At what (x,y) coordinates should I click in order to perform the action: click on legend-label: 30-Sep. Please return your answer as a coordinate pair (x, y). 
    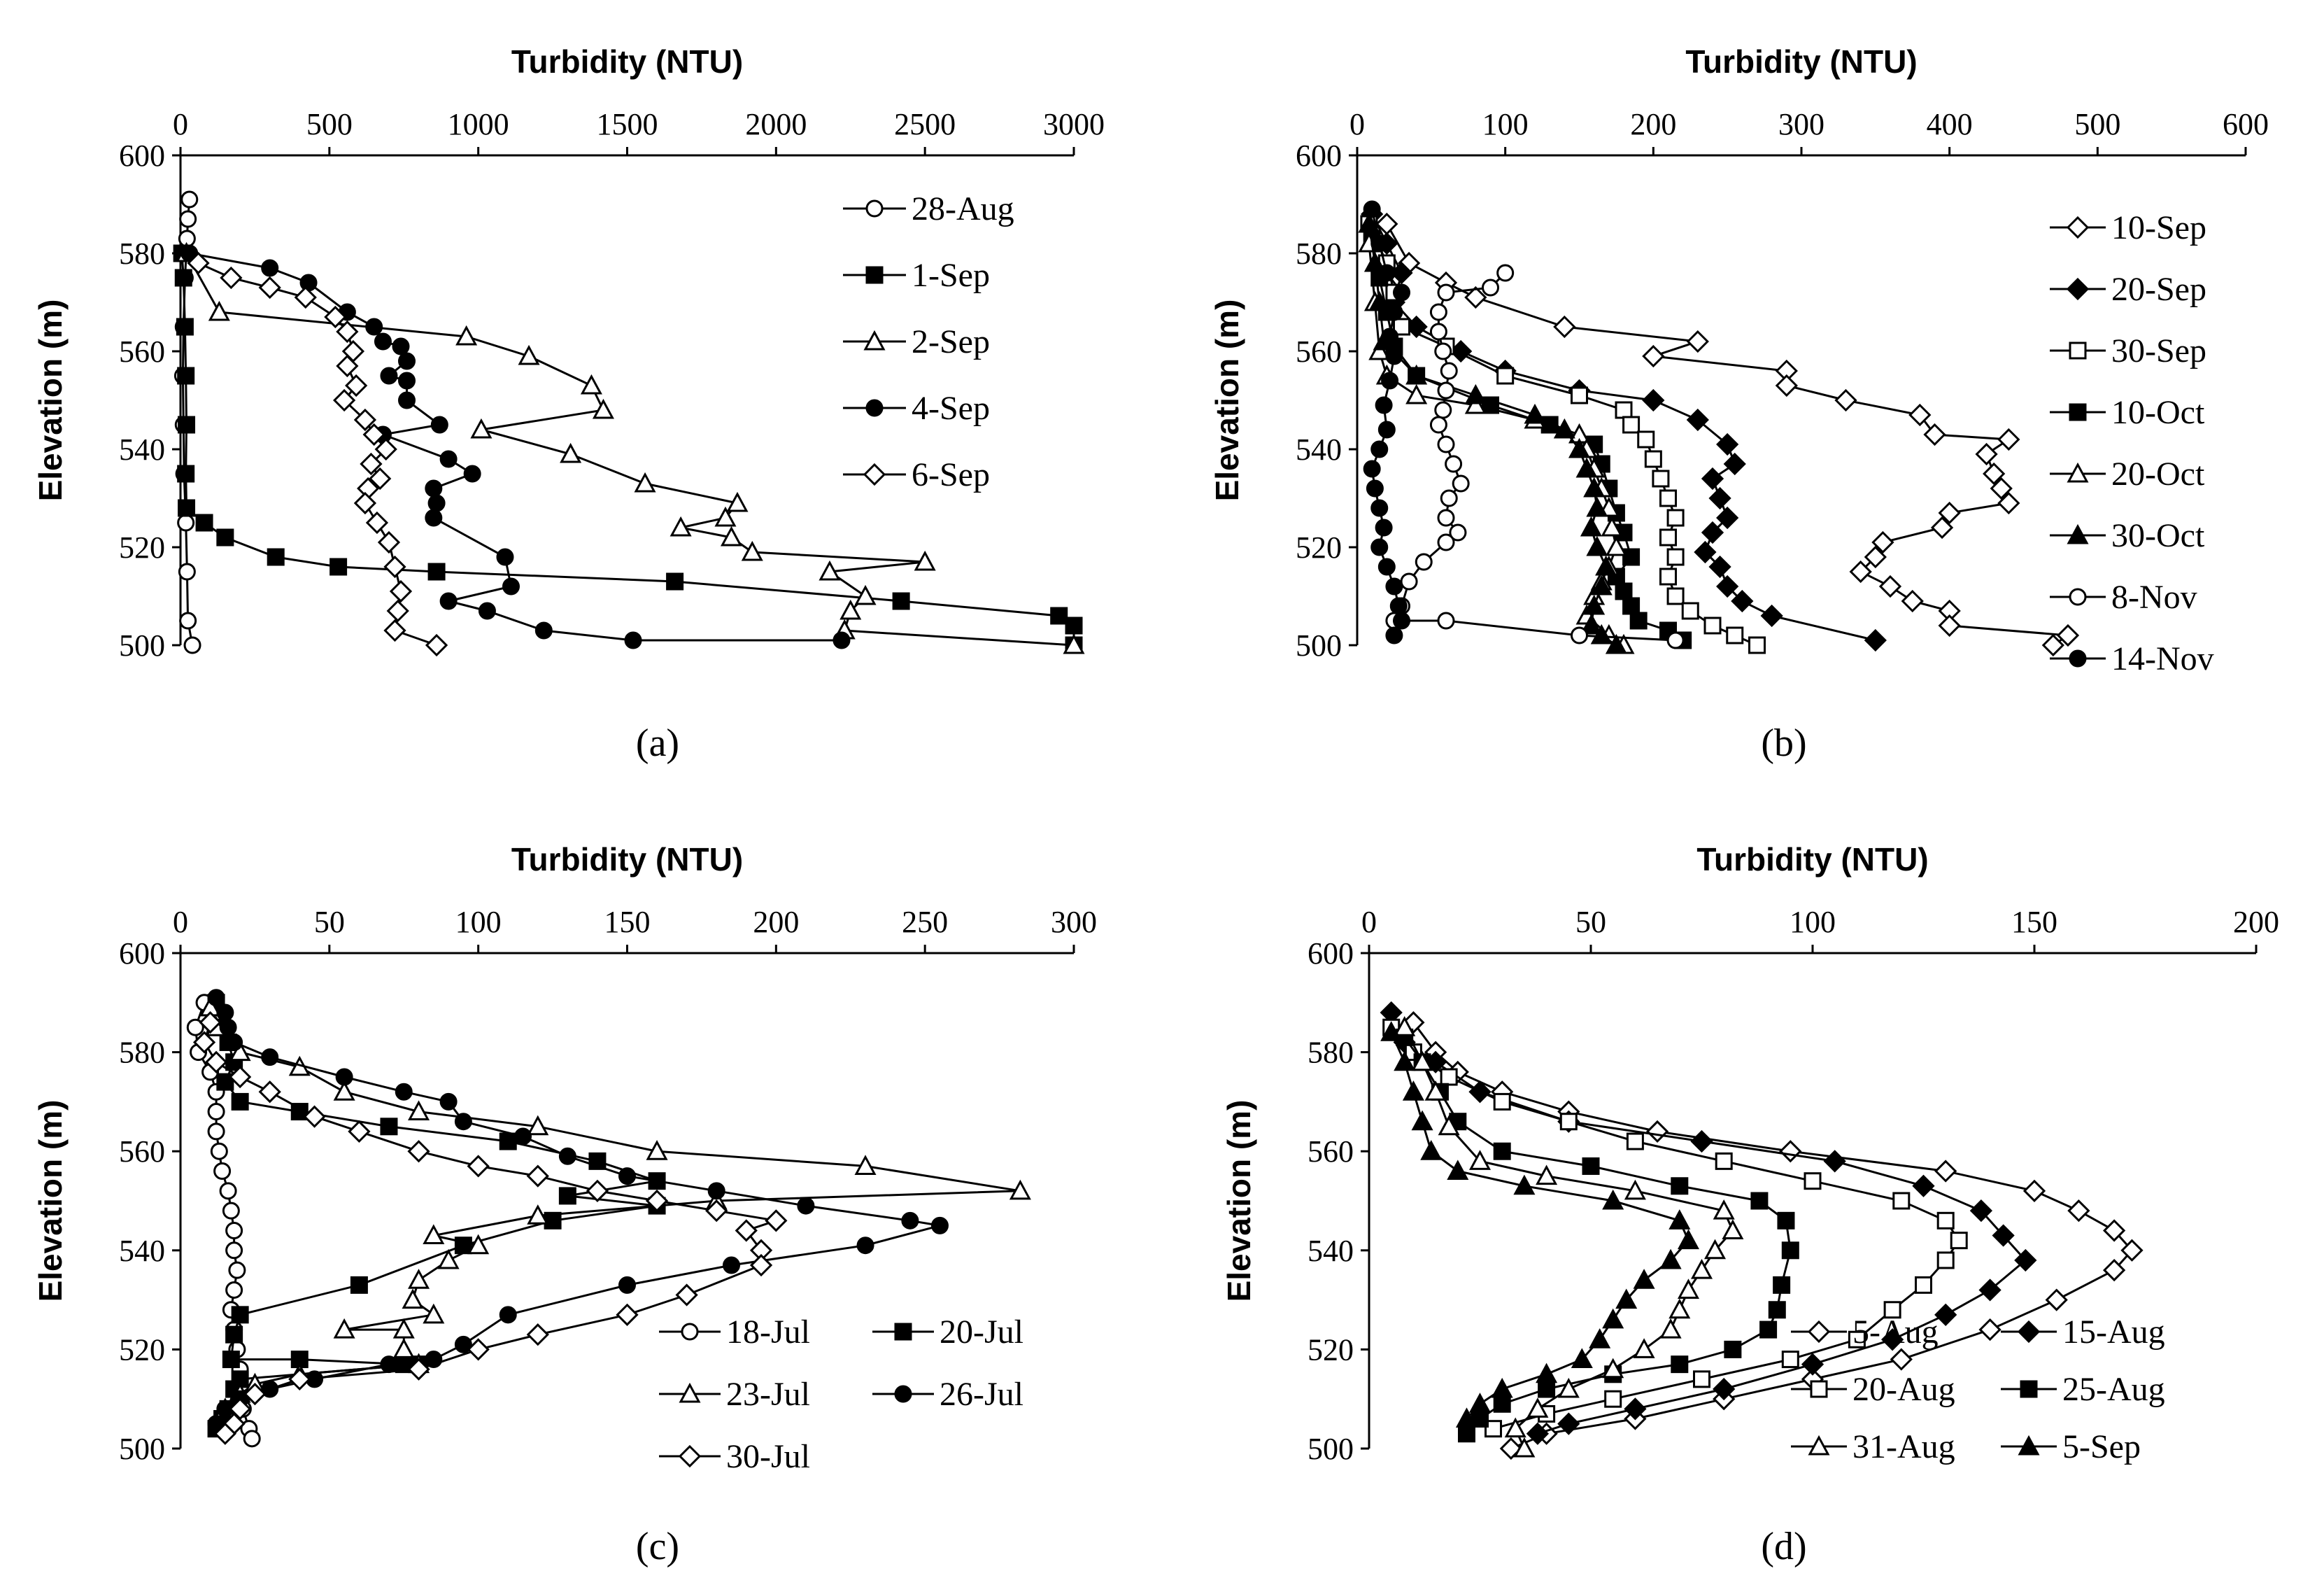
    Looking at the image, I should click on (2158, 350).